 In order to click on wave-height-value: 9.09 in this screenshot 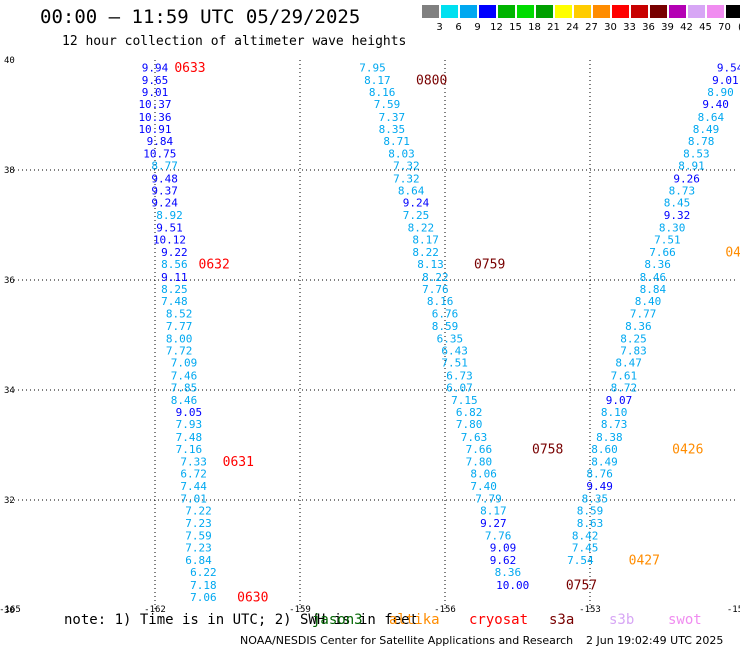, I will do `click(503, 547)`.